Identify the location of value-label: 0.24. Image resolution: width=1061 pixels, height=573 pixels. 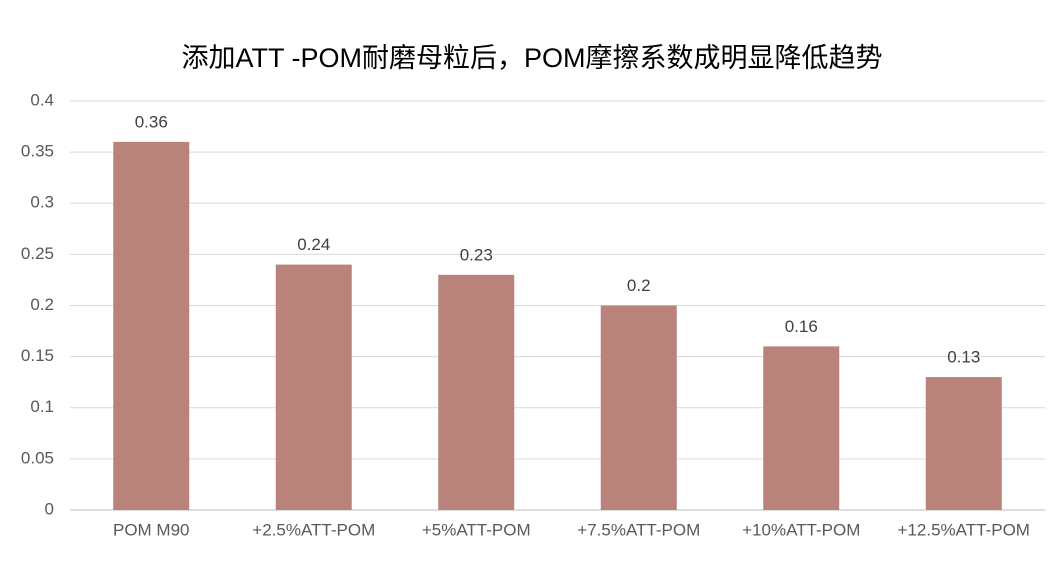
(313, 244).